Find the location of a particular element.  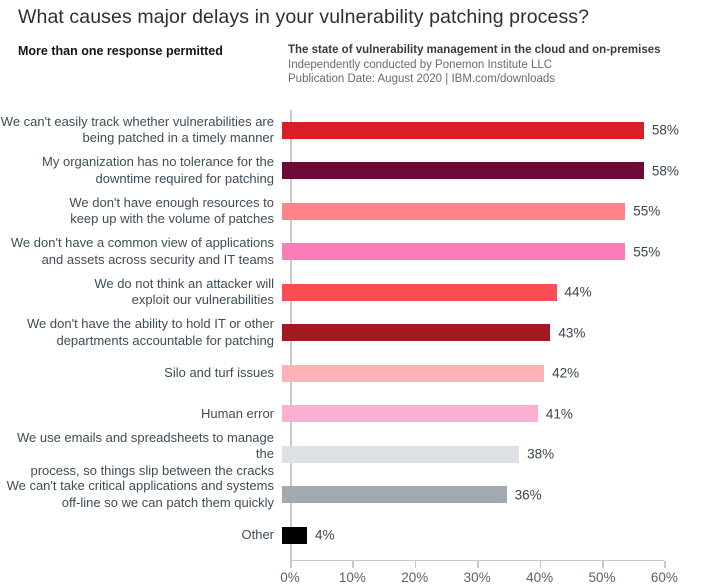

bar-row: Silo and turf issues 42% is located at coordinates (362, 373).